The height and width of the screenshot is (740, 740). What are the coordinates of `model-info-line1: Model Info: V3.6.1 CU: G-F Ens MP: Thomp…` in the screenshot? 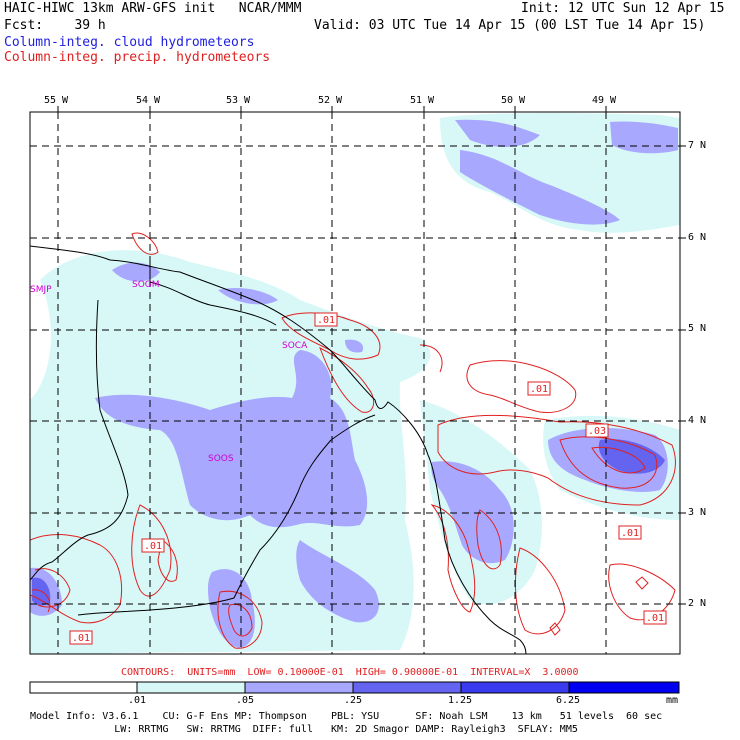 It's located at (346, 716).